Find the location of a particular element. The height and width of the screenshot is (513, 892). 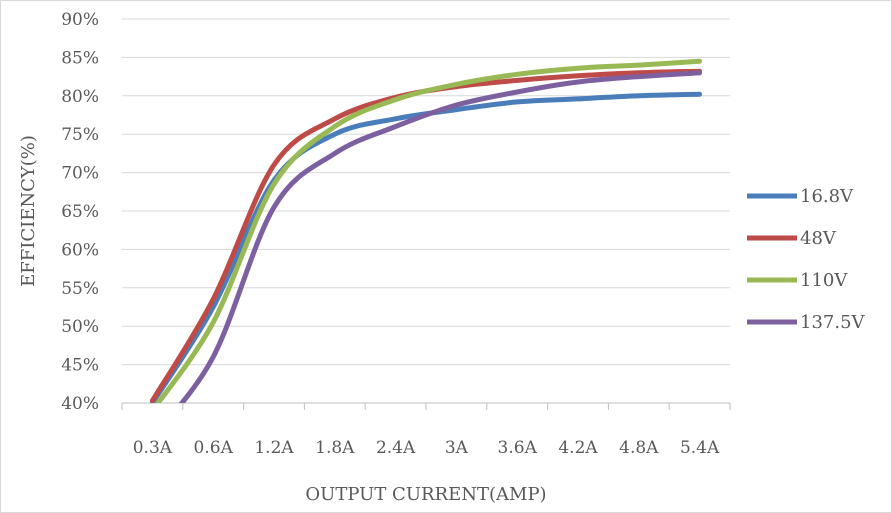

x-tick-label: 3.6A is located at coordinates (518, 448).